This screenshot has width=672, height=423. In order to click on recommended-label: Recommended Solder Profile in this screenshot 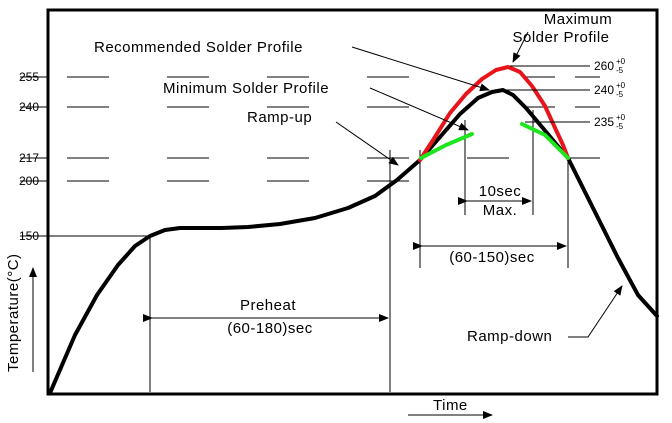, I will do `click(198, 47)`.